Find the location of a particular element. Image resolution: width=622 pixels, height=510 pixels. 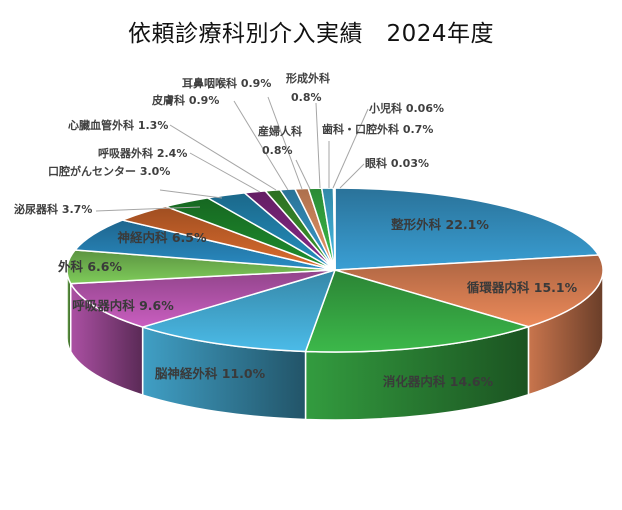

slice-label: 神経内科 6.5% is located at coordinates (161, 237).